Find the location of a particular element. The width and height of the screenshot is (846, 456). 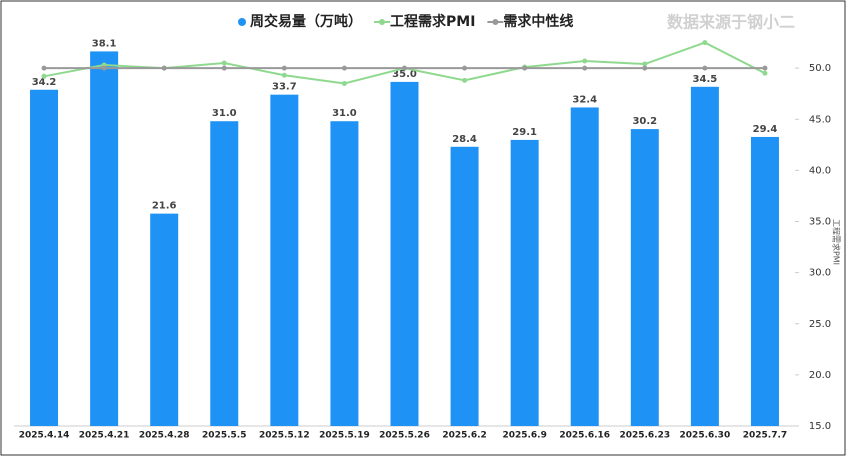

y2-tick-label: 25.0 is located at coordinates (820, 324).